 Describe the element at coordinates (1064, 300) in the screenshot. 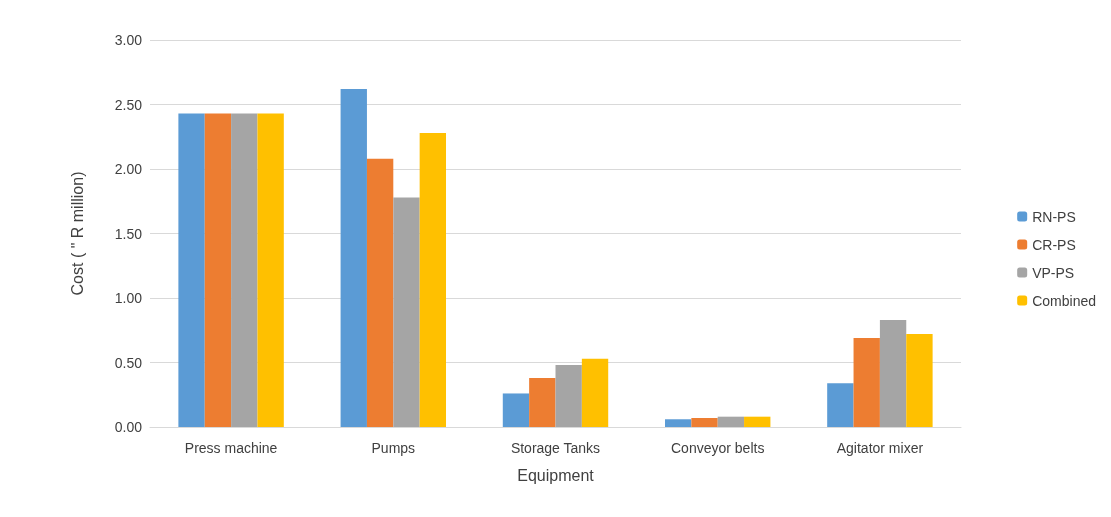

I see `legend-label: Combined` at that location.